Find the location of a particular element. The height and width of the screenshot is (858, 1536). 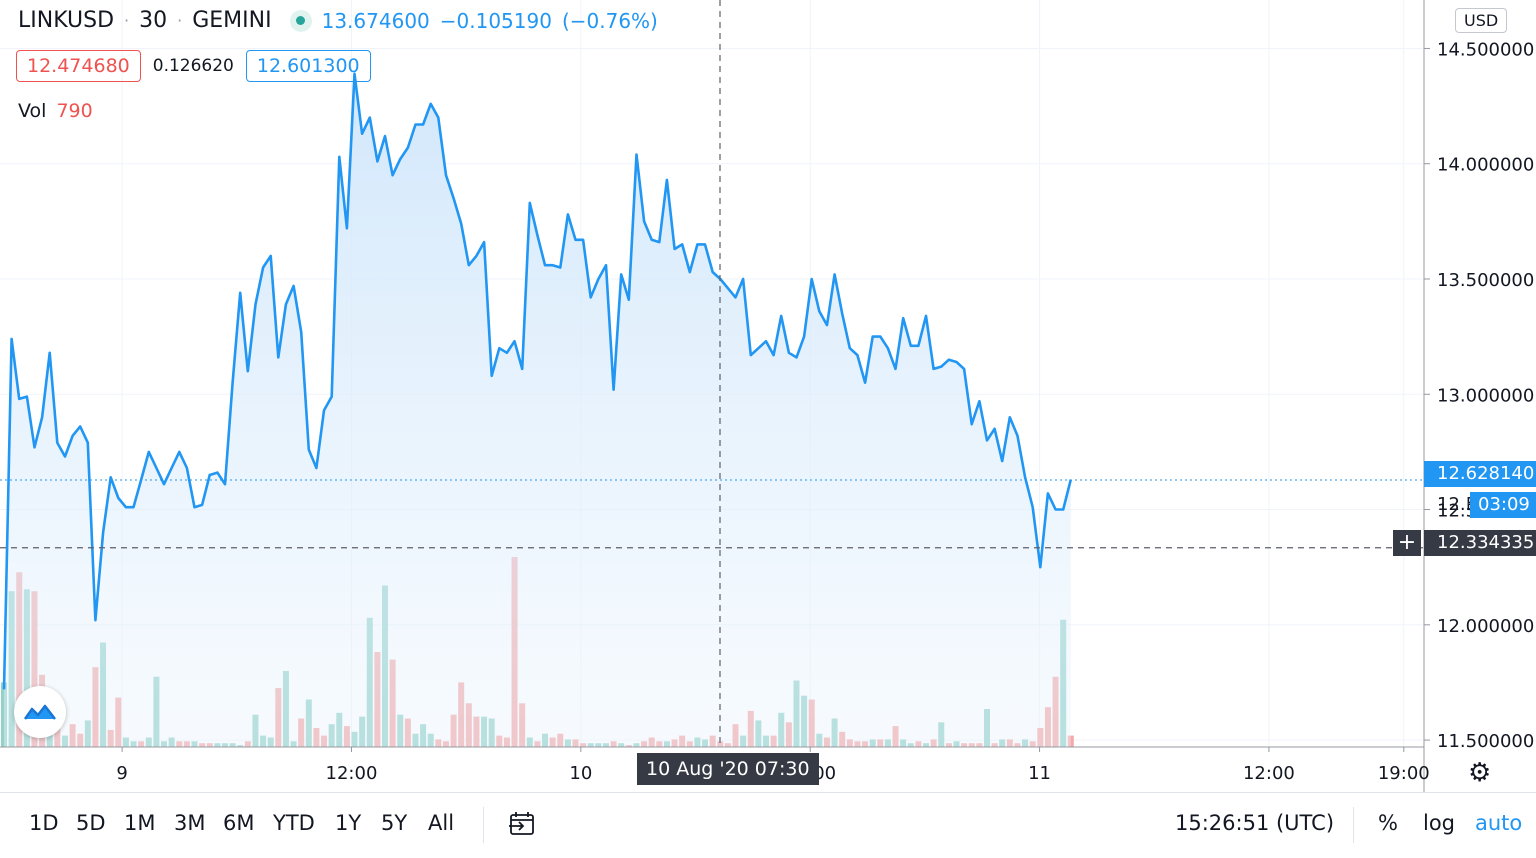

interval-label: 30 is located at coordinates (153, 20).